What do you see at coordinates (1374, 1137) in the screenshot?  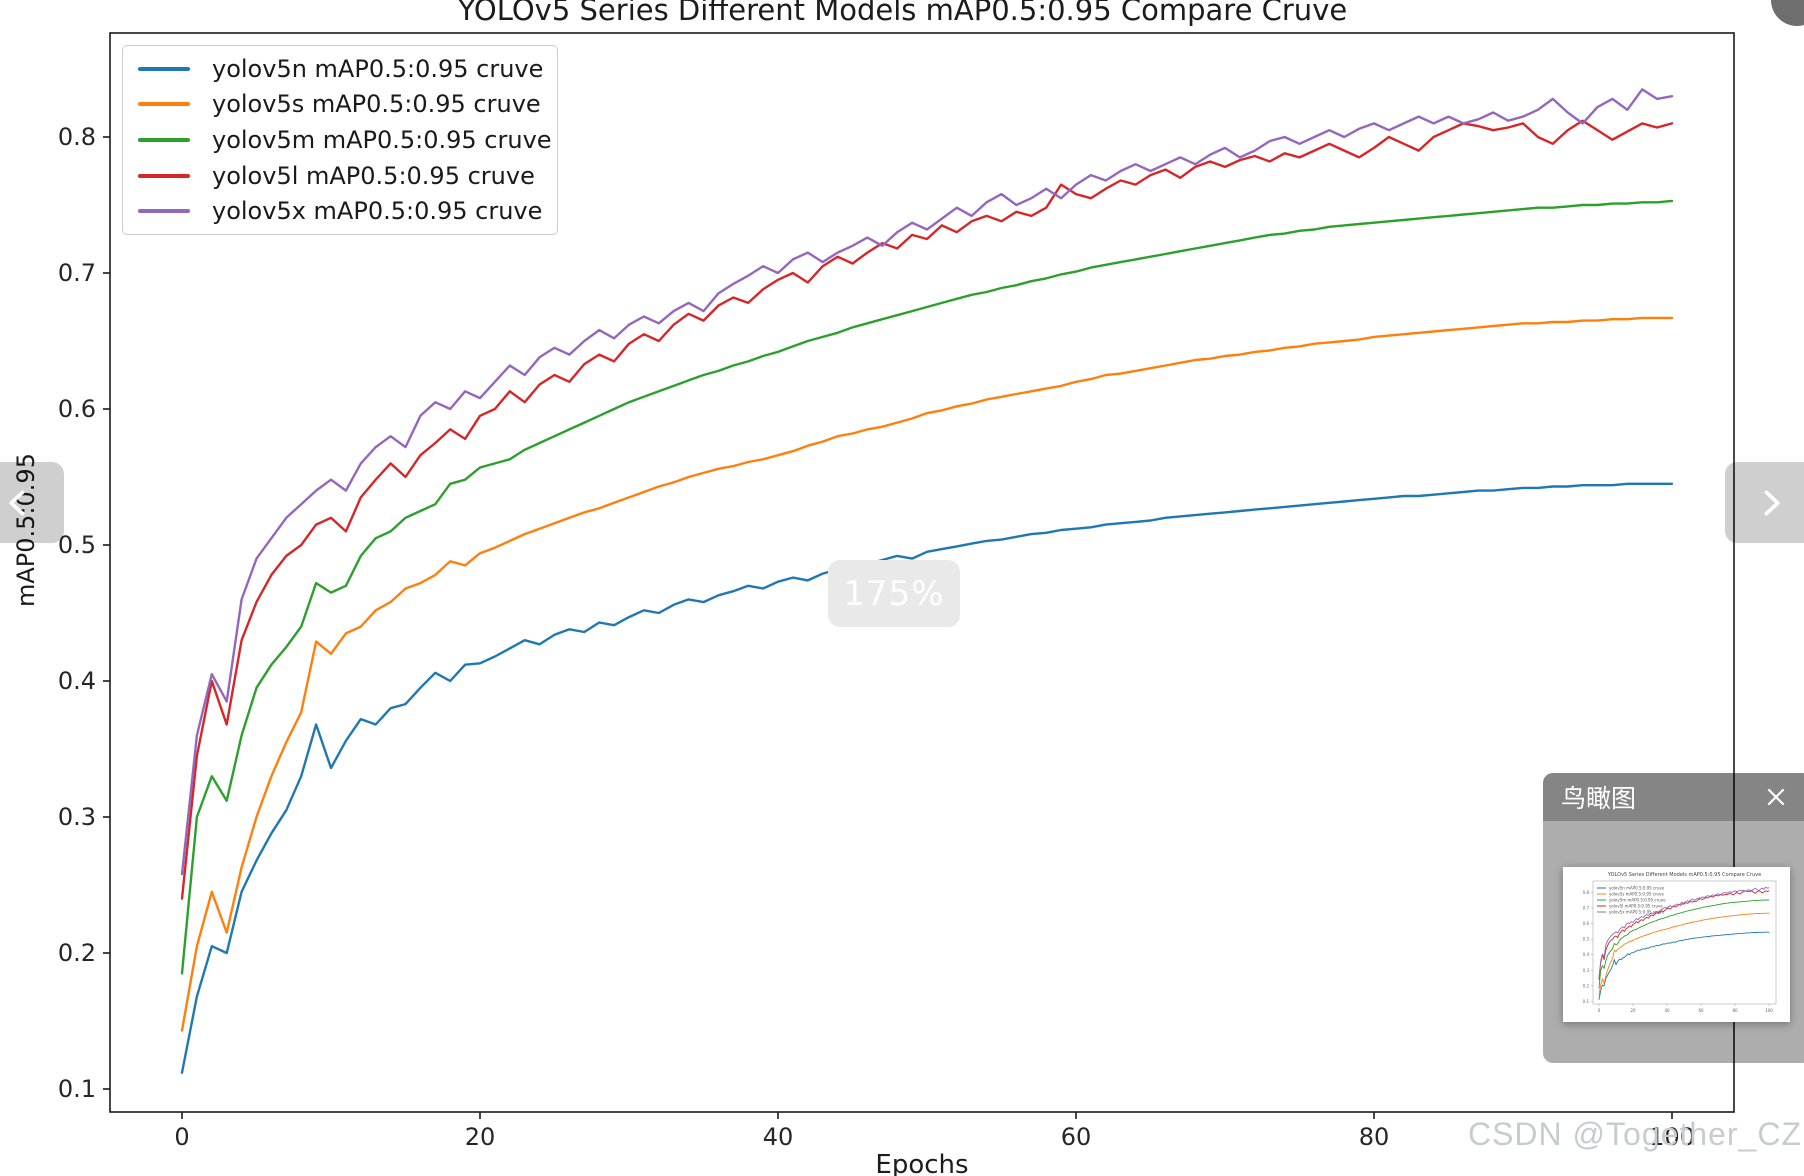 I see `x-tick-label: 80` at bounding box center [1374, 1137].